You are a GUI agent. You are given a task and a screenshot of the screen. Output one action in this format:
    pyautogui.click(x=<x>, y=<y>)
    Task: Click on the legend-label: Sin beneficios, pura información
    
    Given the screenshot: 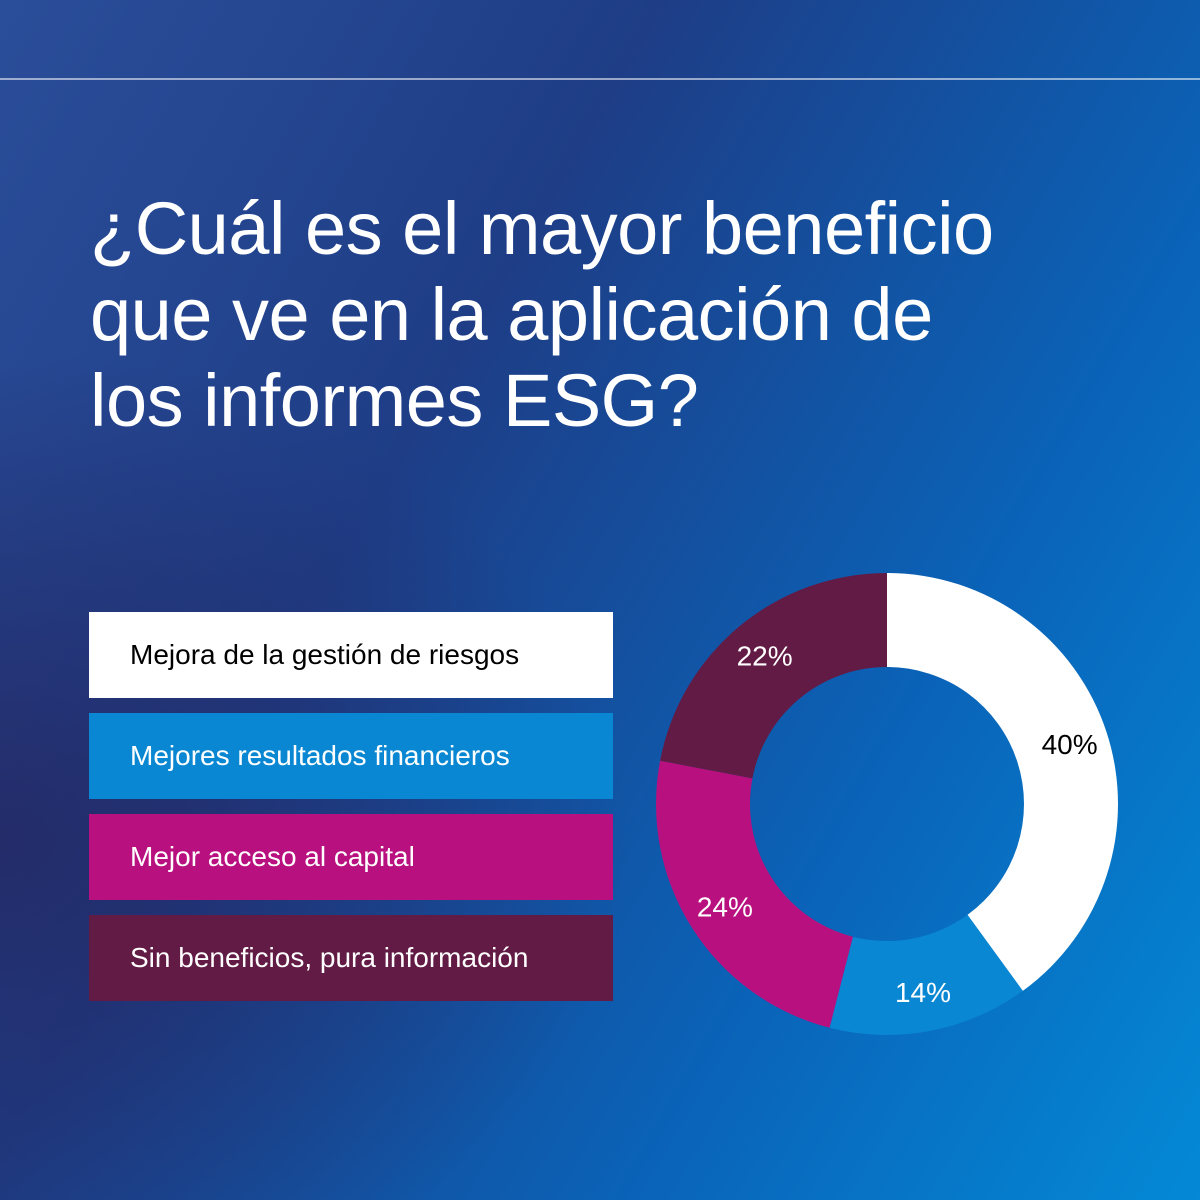 What is the action you would take?
    pyautogui.click(x=329, y=957)
    